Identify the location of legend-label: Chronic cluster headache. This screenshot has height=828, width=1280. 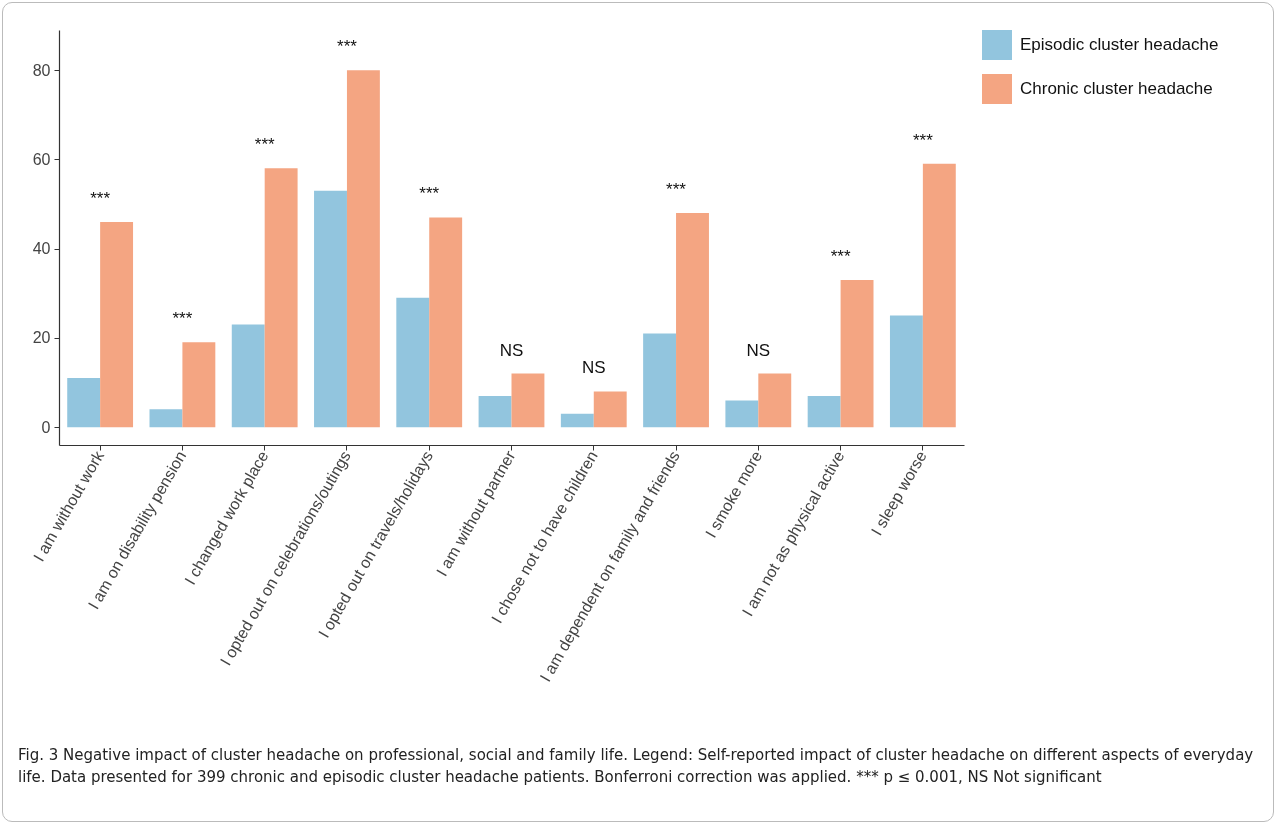
(1116, 88).